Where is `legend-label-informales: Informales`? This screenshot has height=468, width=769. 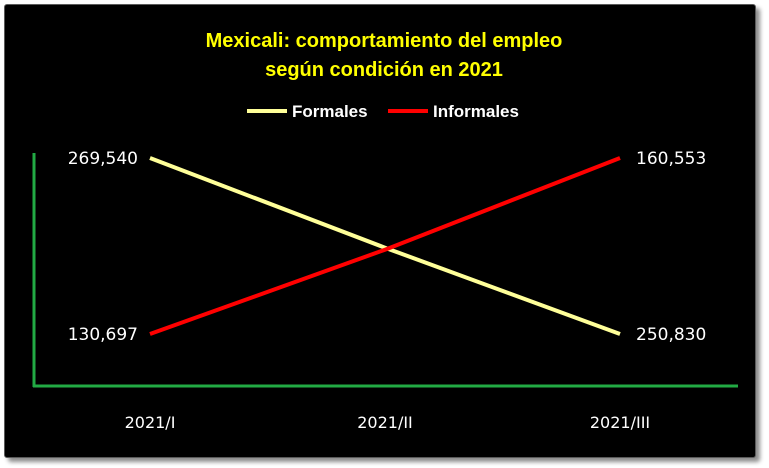
legend-label-informales: Informales is located at coordinates (476, 111).